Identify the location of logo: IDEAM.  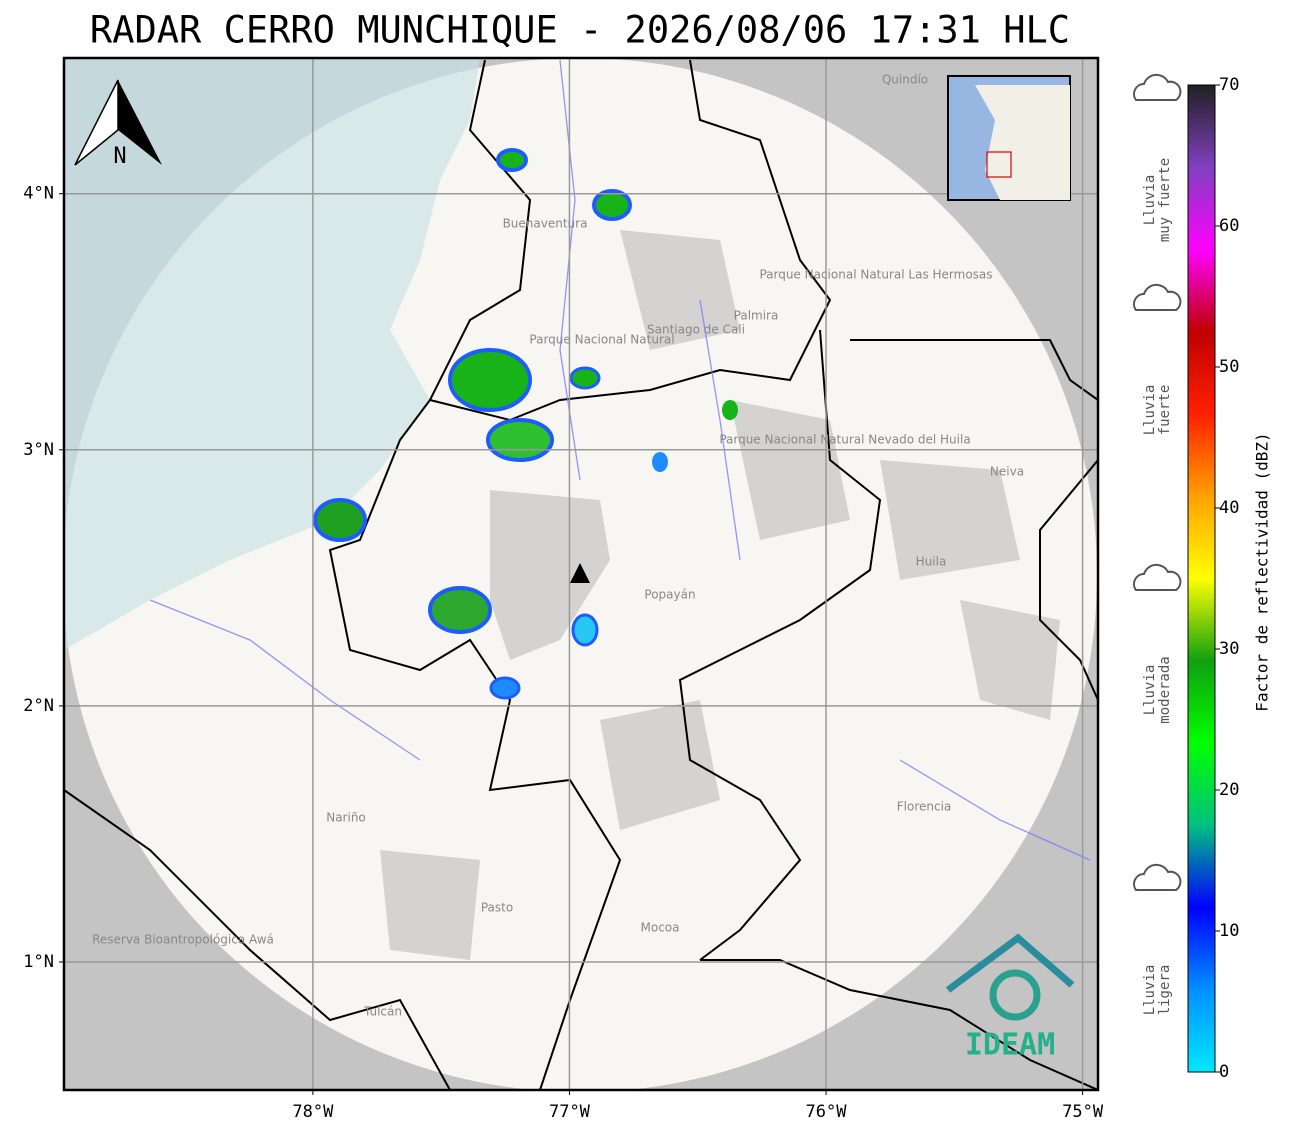
(1010, 998).